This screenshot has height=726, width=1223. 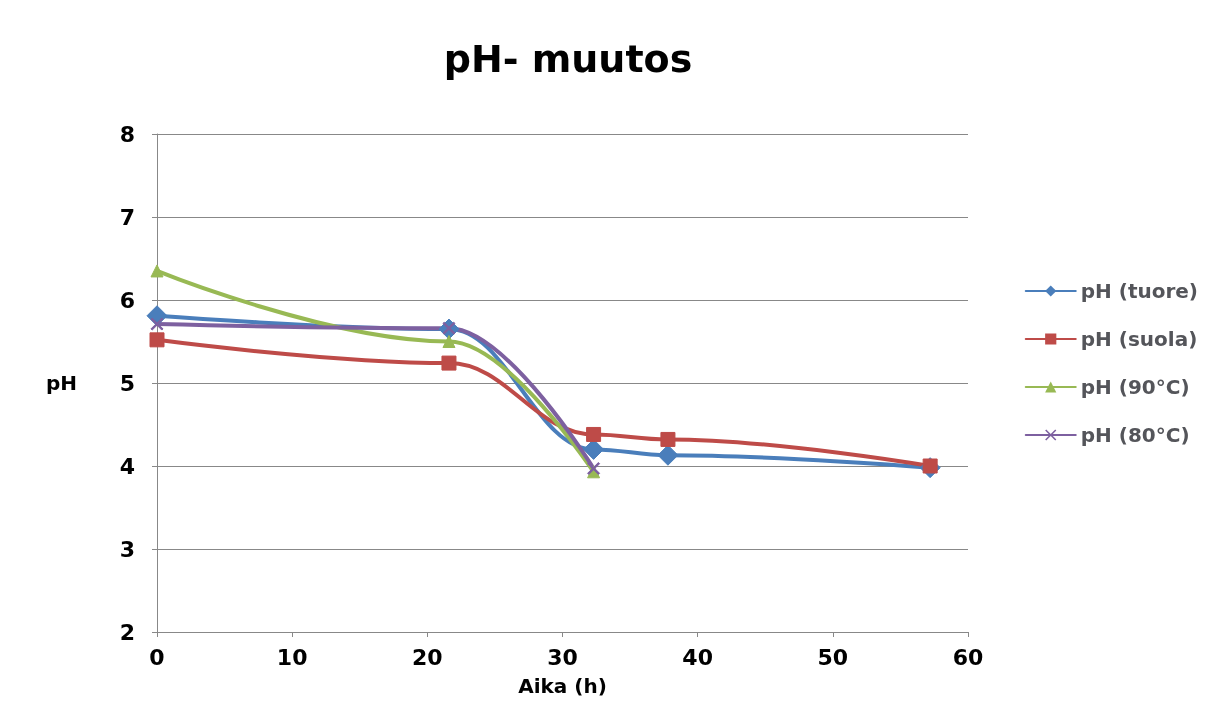 What do you see at coordinates (1135, 387) in the screenshot?
I see `legend-label: pH (90°C)` at bounding box center [1135, 387].